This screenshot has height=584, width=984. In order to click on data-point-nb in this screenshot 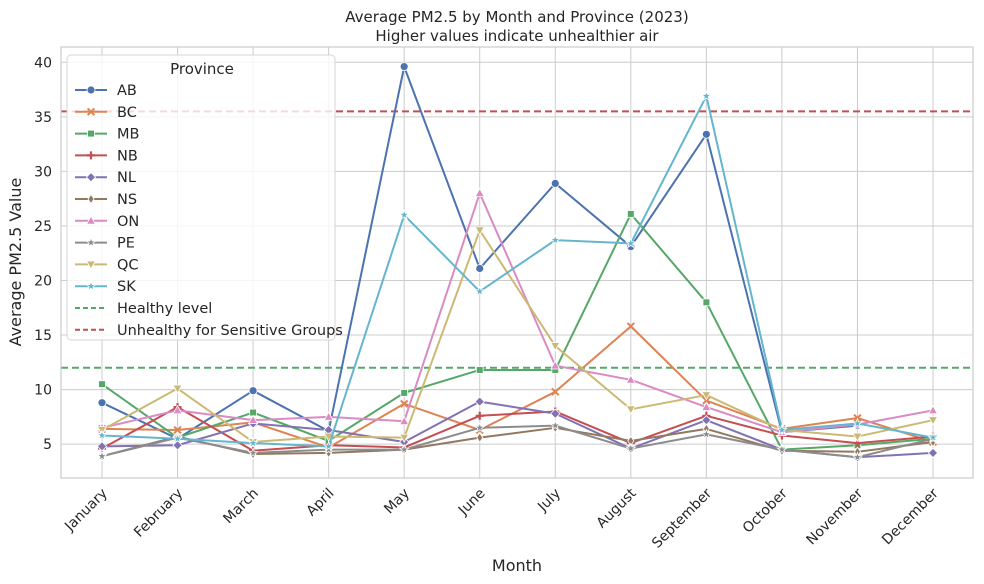, I will do `click(479, 415)`.